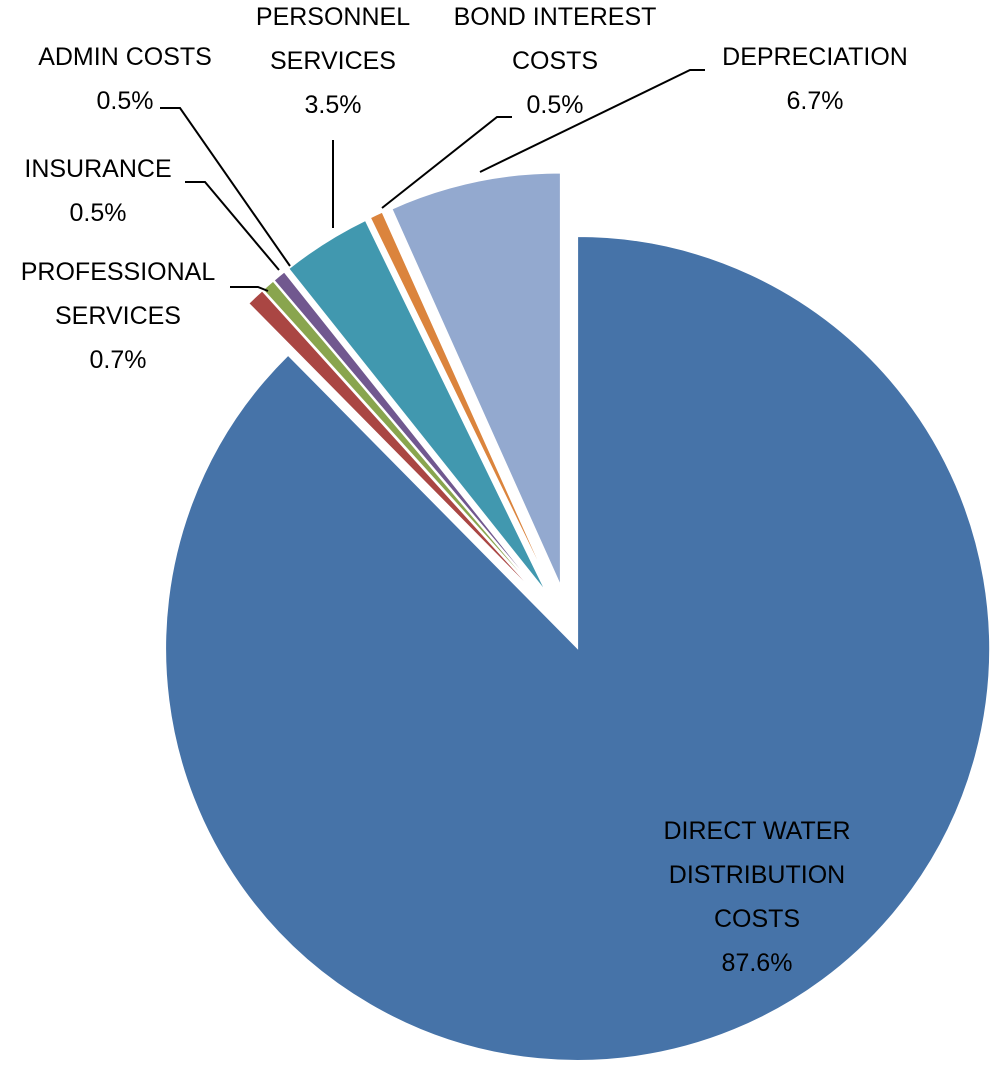 The image size is (1005, 1070). I want to click on category-name: ADMIN COSTS, so click(125, 57).